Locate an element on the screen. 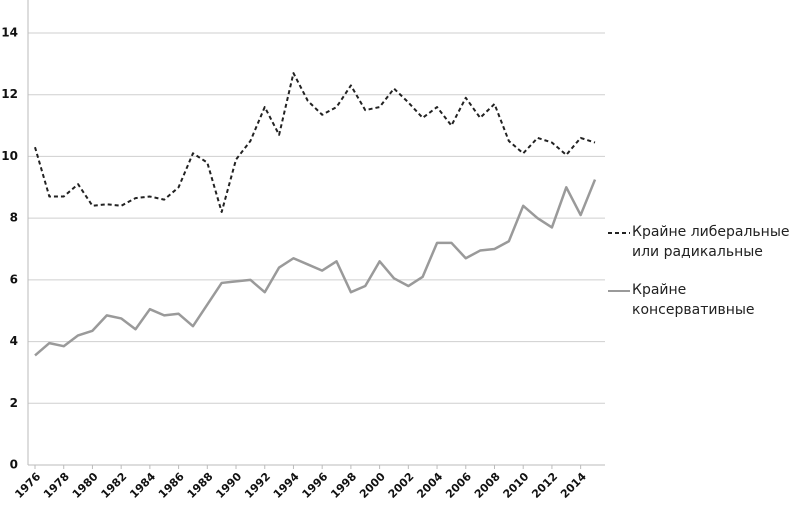 The width and height of the screenshot is (790, 506). x-tick-label: 2006 is located at coordinates (458, 485).